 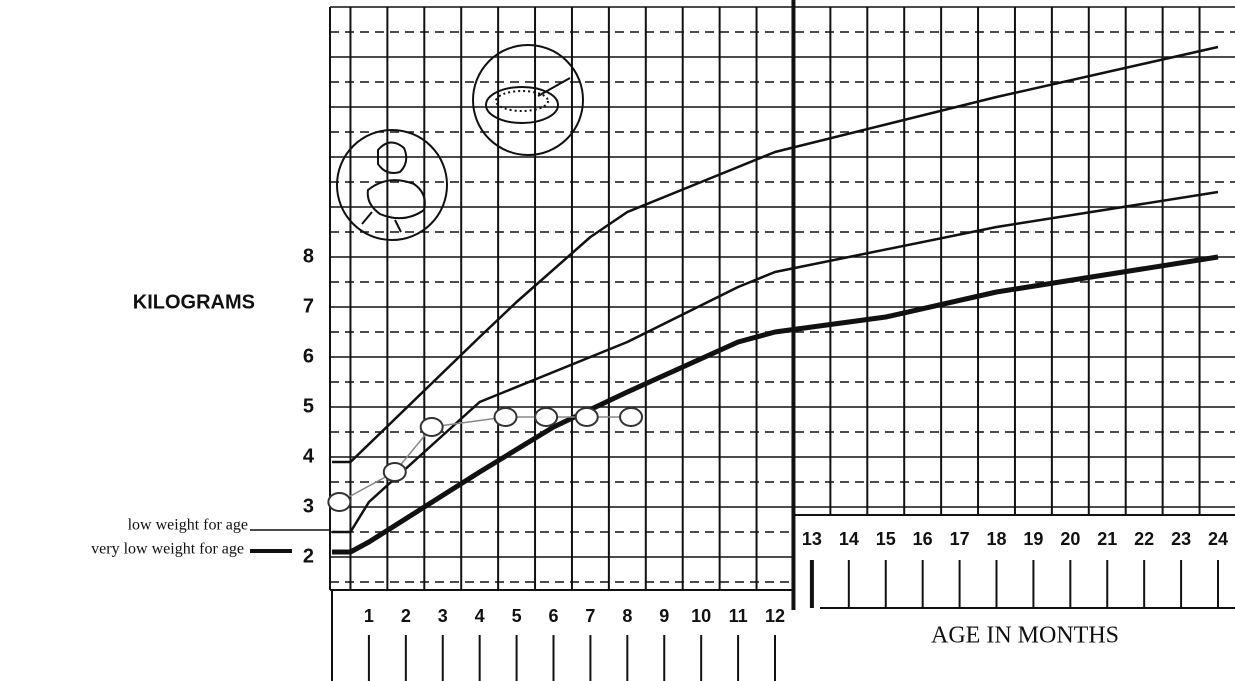 I want to click on x-tick-label: 5, so click(x=517, y=616).